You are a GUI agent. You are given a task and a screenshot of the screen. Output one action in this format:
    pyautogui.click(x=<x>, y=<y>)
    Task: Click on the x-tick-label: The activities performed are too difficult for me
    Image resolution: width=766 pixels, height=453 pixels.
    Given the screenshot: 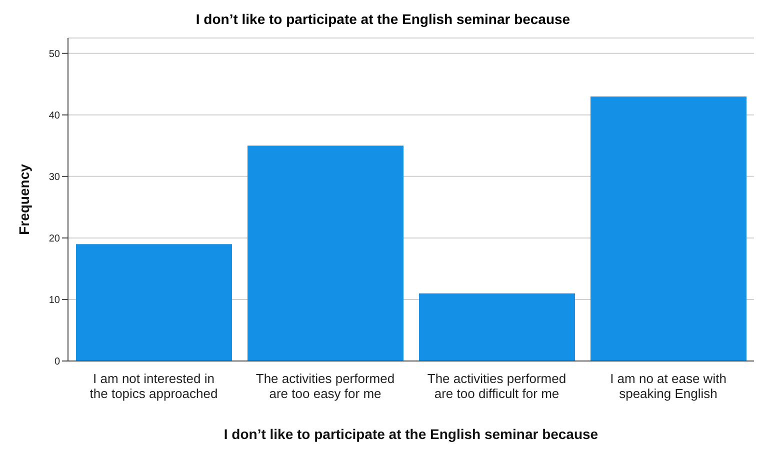 What is the action you would take?
    pyautogui.click(x=496, y=386)
    